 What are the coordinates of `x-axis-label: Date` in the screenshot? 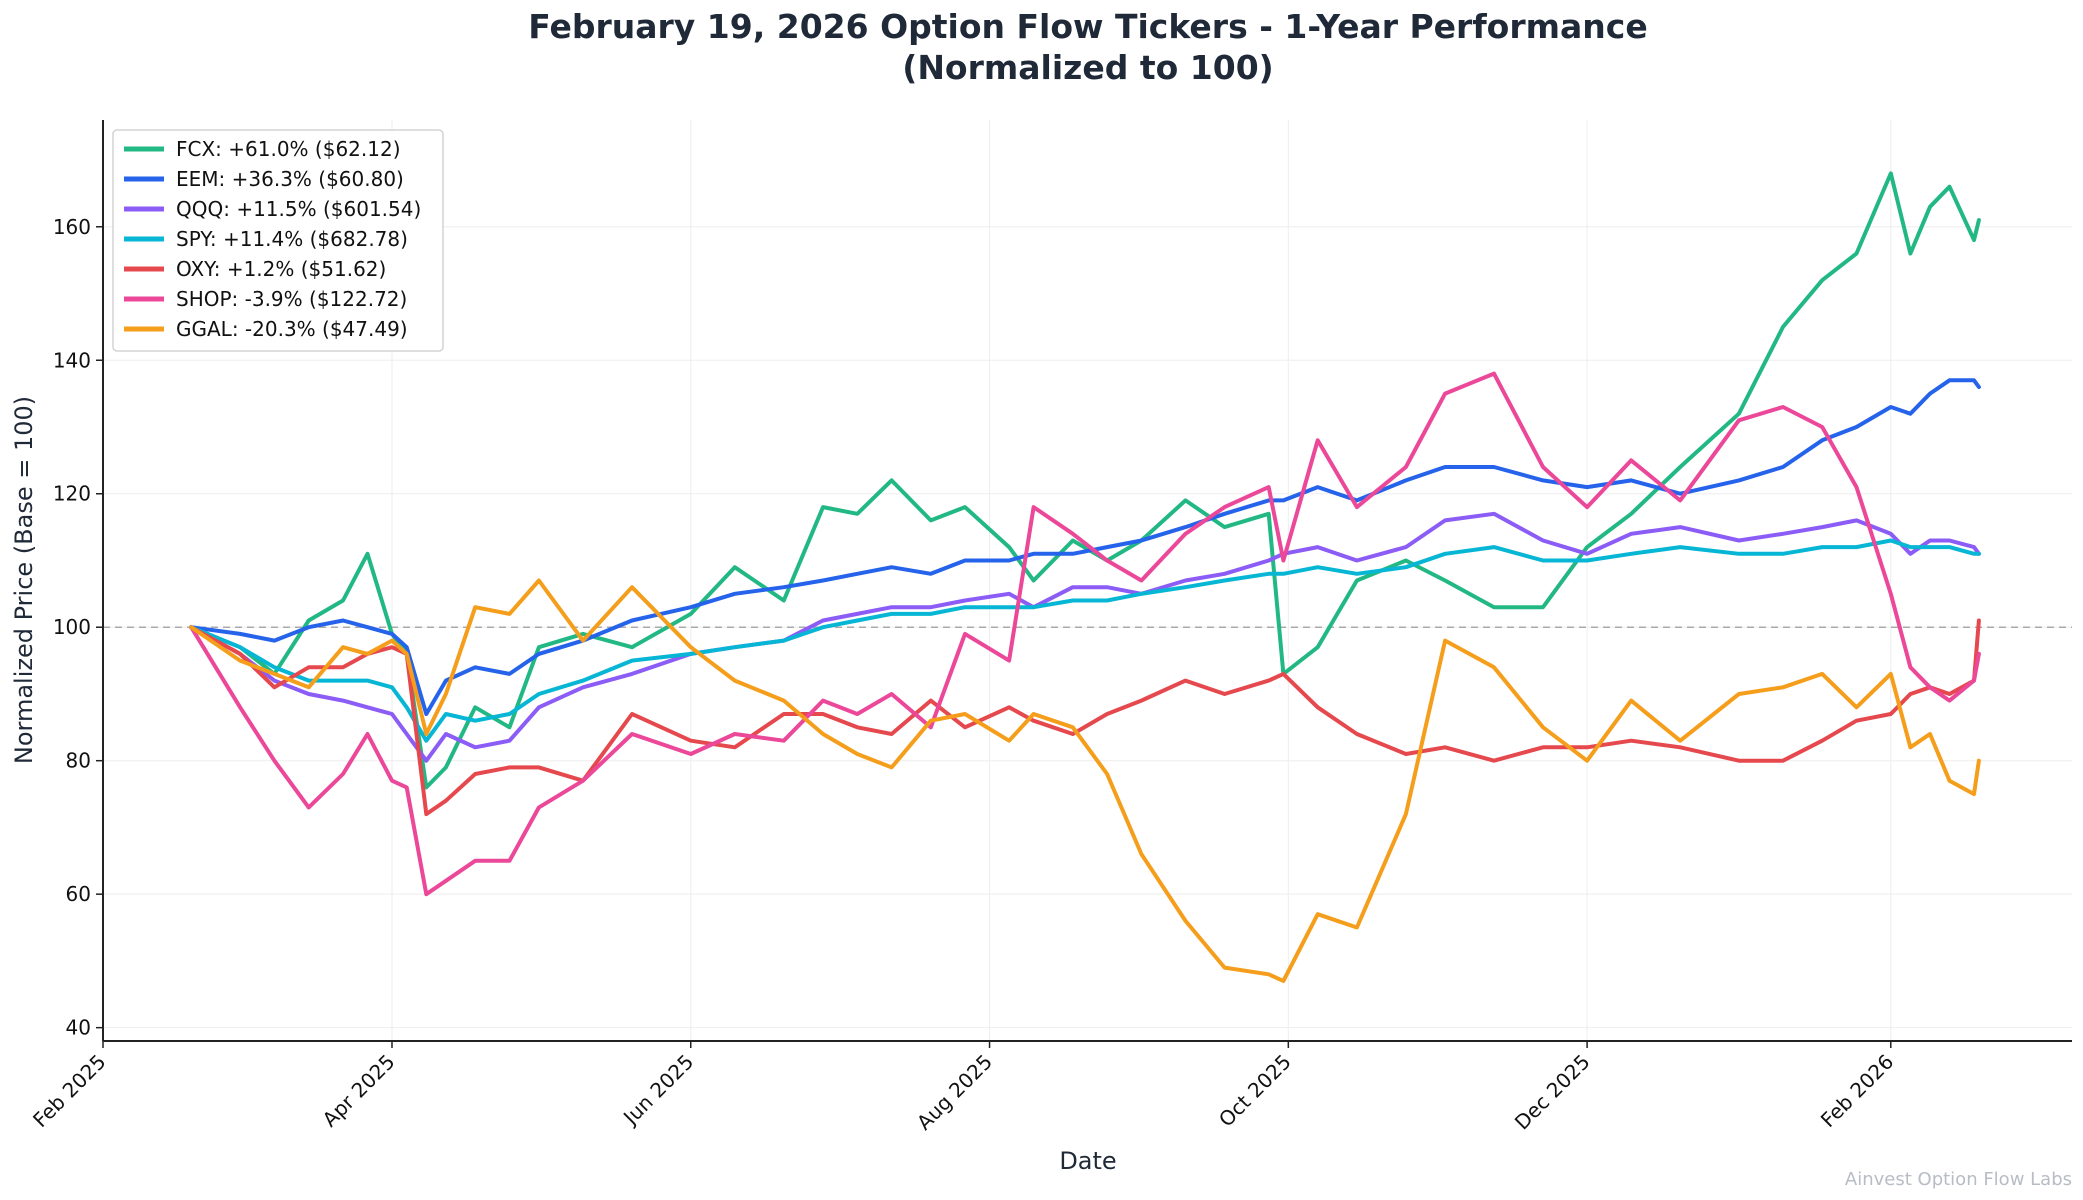 It's located at (1087, 1161).